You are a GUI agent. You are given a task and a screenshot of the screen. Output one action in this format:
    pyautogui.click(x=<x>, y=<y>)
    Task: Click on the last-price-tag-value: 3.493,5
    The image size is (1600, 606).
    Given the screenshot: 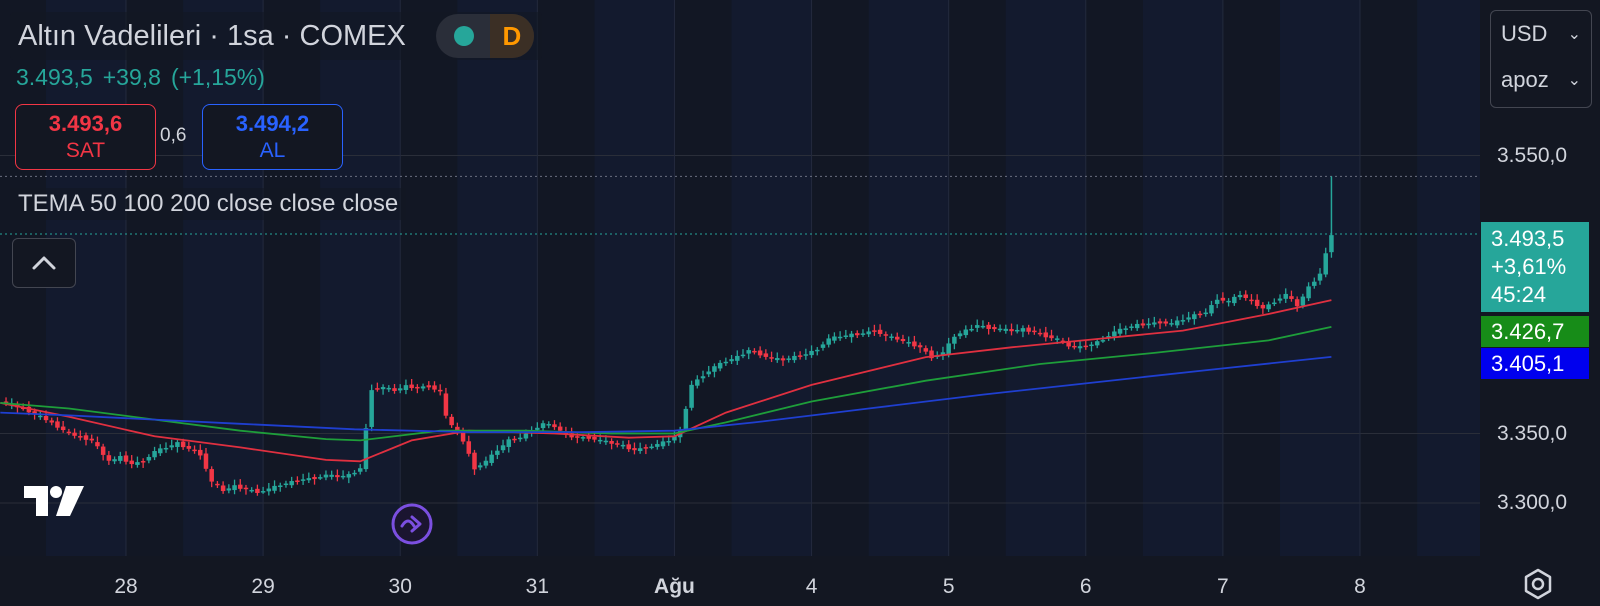 What is the action you would take?
    pyautogui.click(x=1528, y=238)
    